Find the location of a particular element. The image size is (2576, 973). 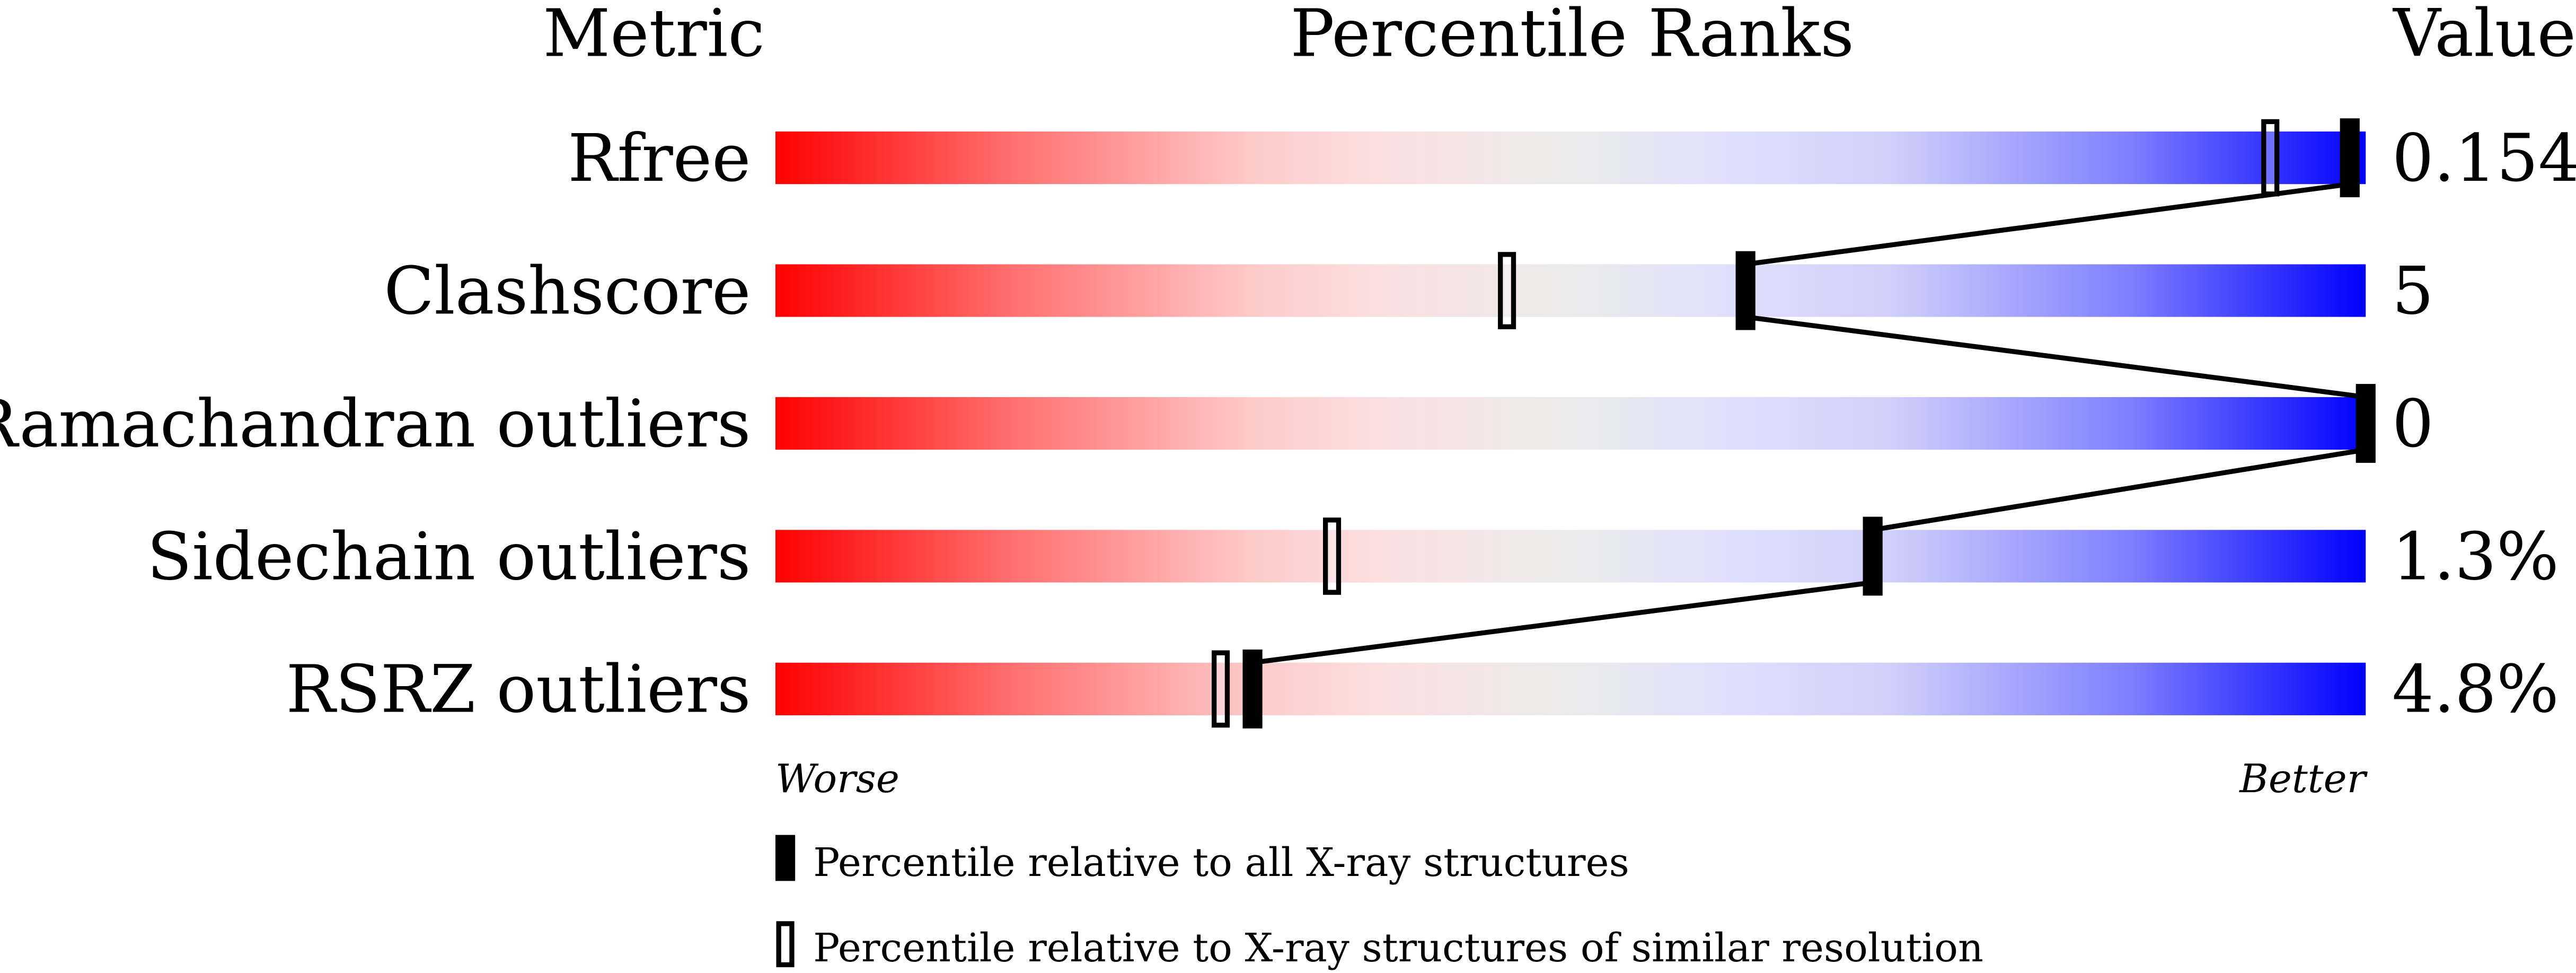

header-value: Value is located at coordinates (2484, 36).